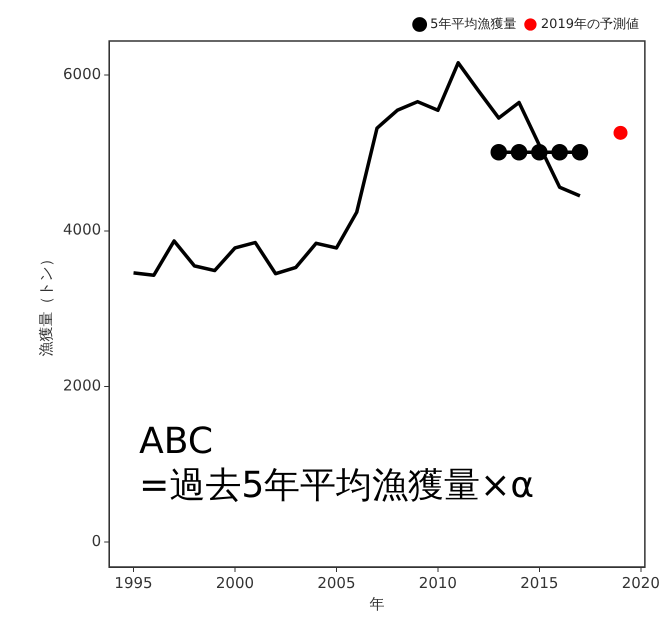 This screenshot has width=671, height=624. Describe the element at coordinates (82, 74) in the screenshot. I see `y-tick-label: 6000` at that location.